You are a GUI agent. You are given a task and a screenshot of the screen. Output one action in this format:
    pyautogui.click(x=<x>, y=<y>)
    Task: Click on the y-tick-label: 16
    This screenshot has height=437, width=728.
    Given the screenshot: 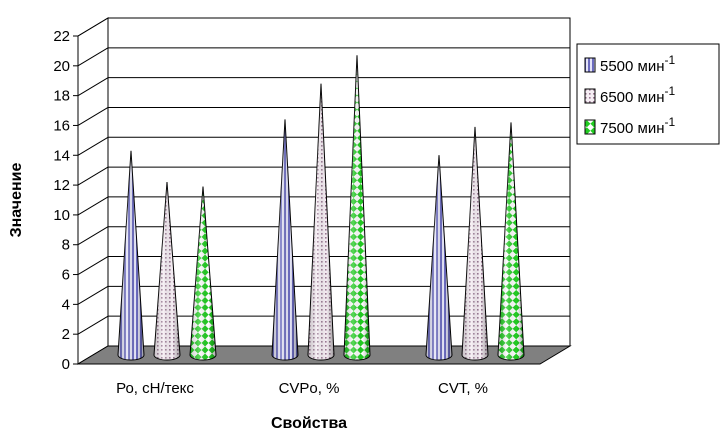 What is the action you would take?
    pyautogui.click(x=61, y=125)
    